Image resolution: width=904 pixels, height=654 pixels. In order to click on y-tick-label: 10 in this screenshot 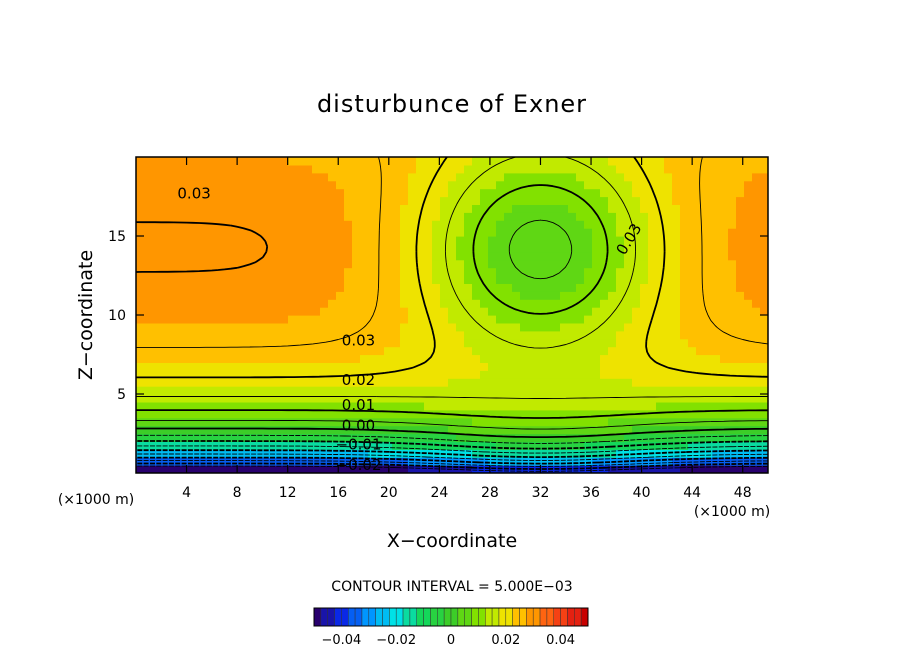, I will do `click(117, 316)`.